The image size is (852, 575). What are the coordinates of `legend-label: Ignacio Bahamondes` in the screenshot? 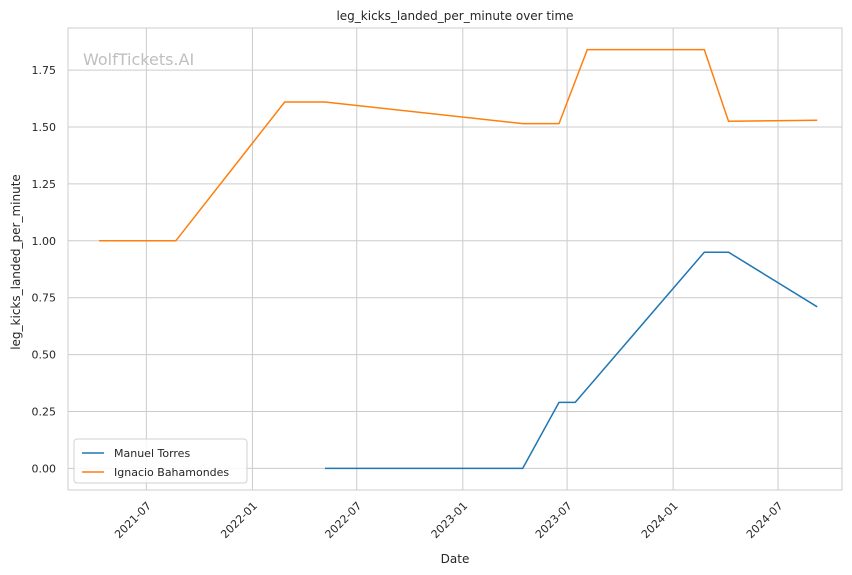 It's located at (171, 472).